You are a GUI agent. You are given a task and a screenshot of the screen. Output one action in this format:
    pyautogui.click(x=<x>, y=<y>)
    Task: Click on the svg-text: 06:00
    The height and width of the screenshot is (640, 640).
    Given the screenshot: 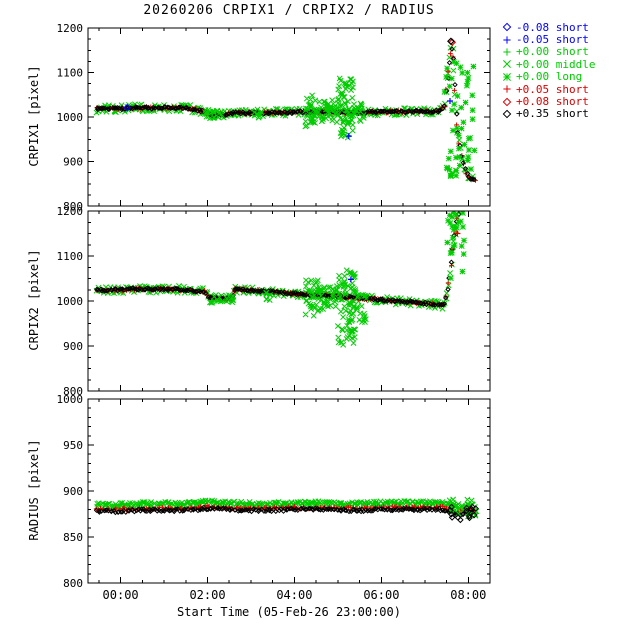 What is the action you would take?
    pyautogui.click(x=381, y=595)
    